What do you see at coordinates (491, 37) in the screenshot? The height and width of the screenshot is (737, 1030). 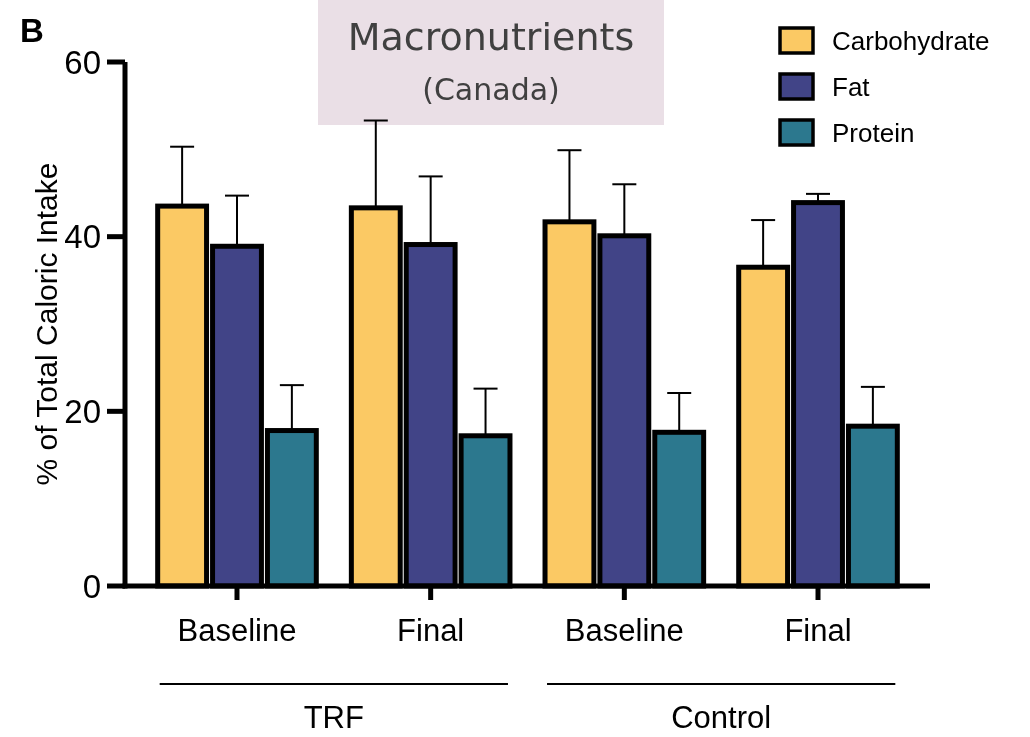 I see `chart-title: Macronutrients` at bounding box center [491, 37].